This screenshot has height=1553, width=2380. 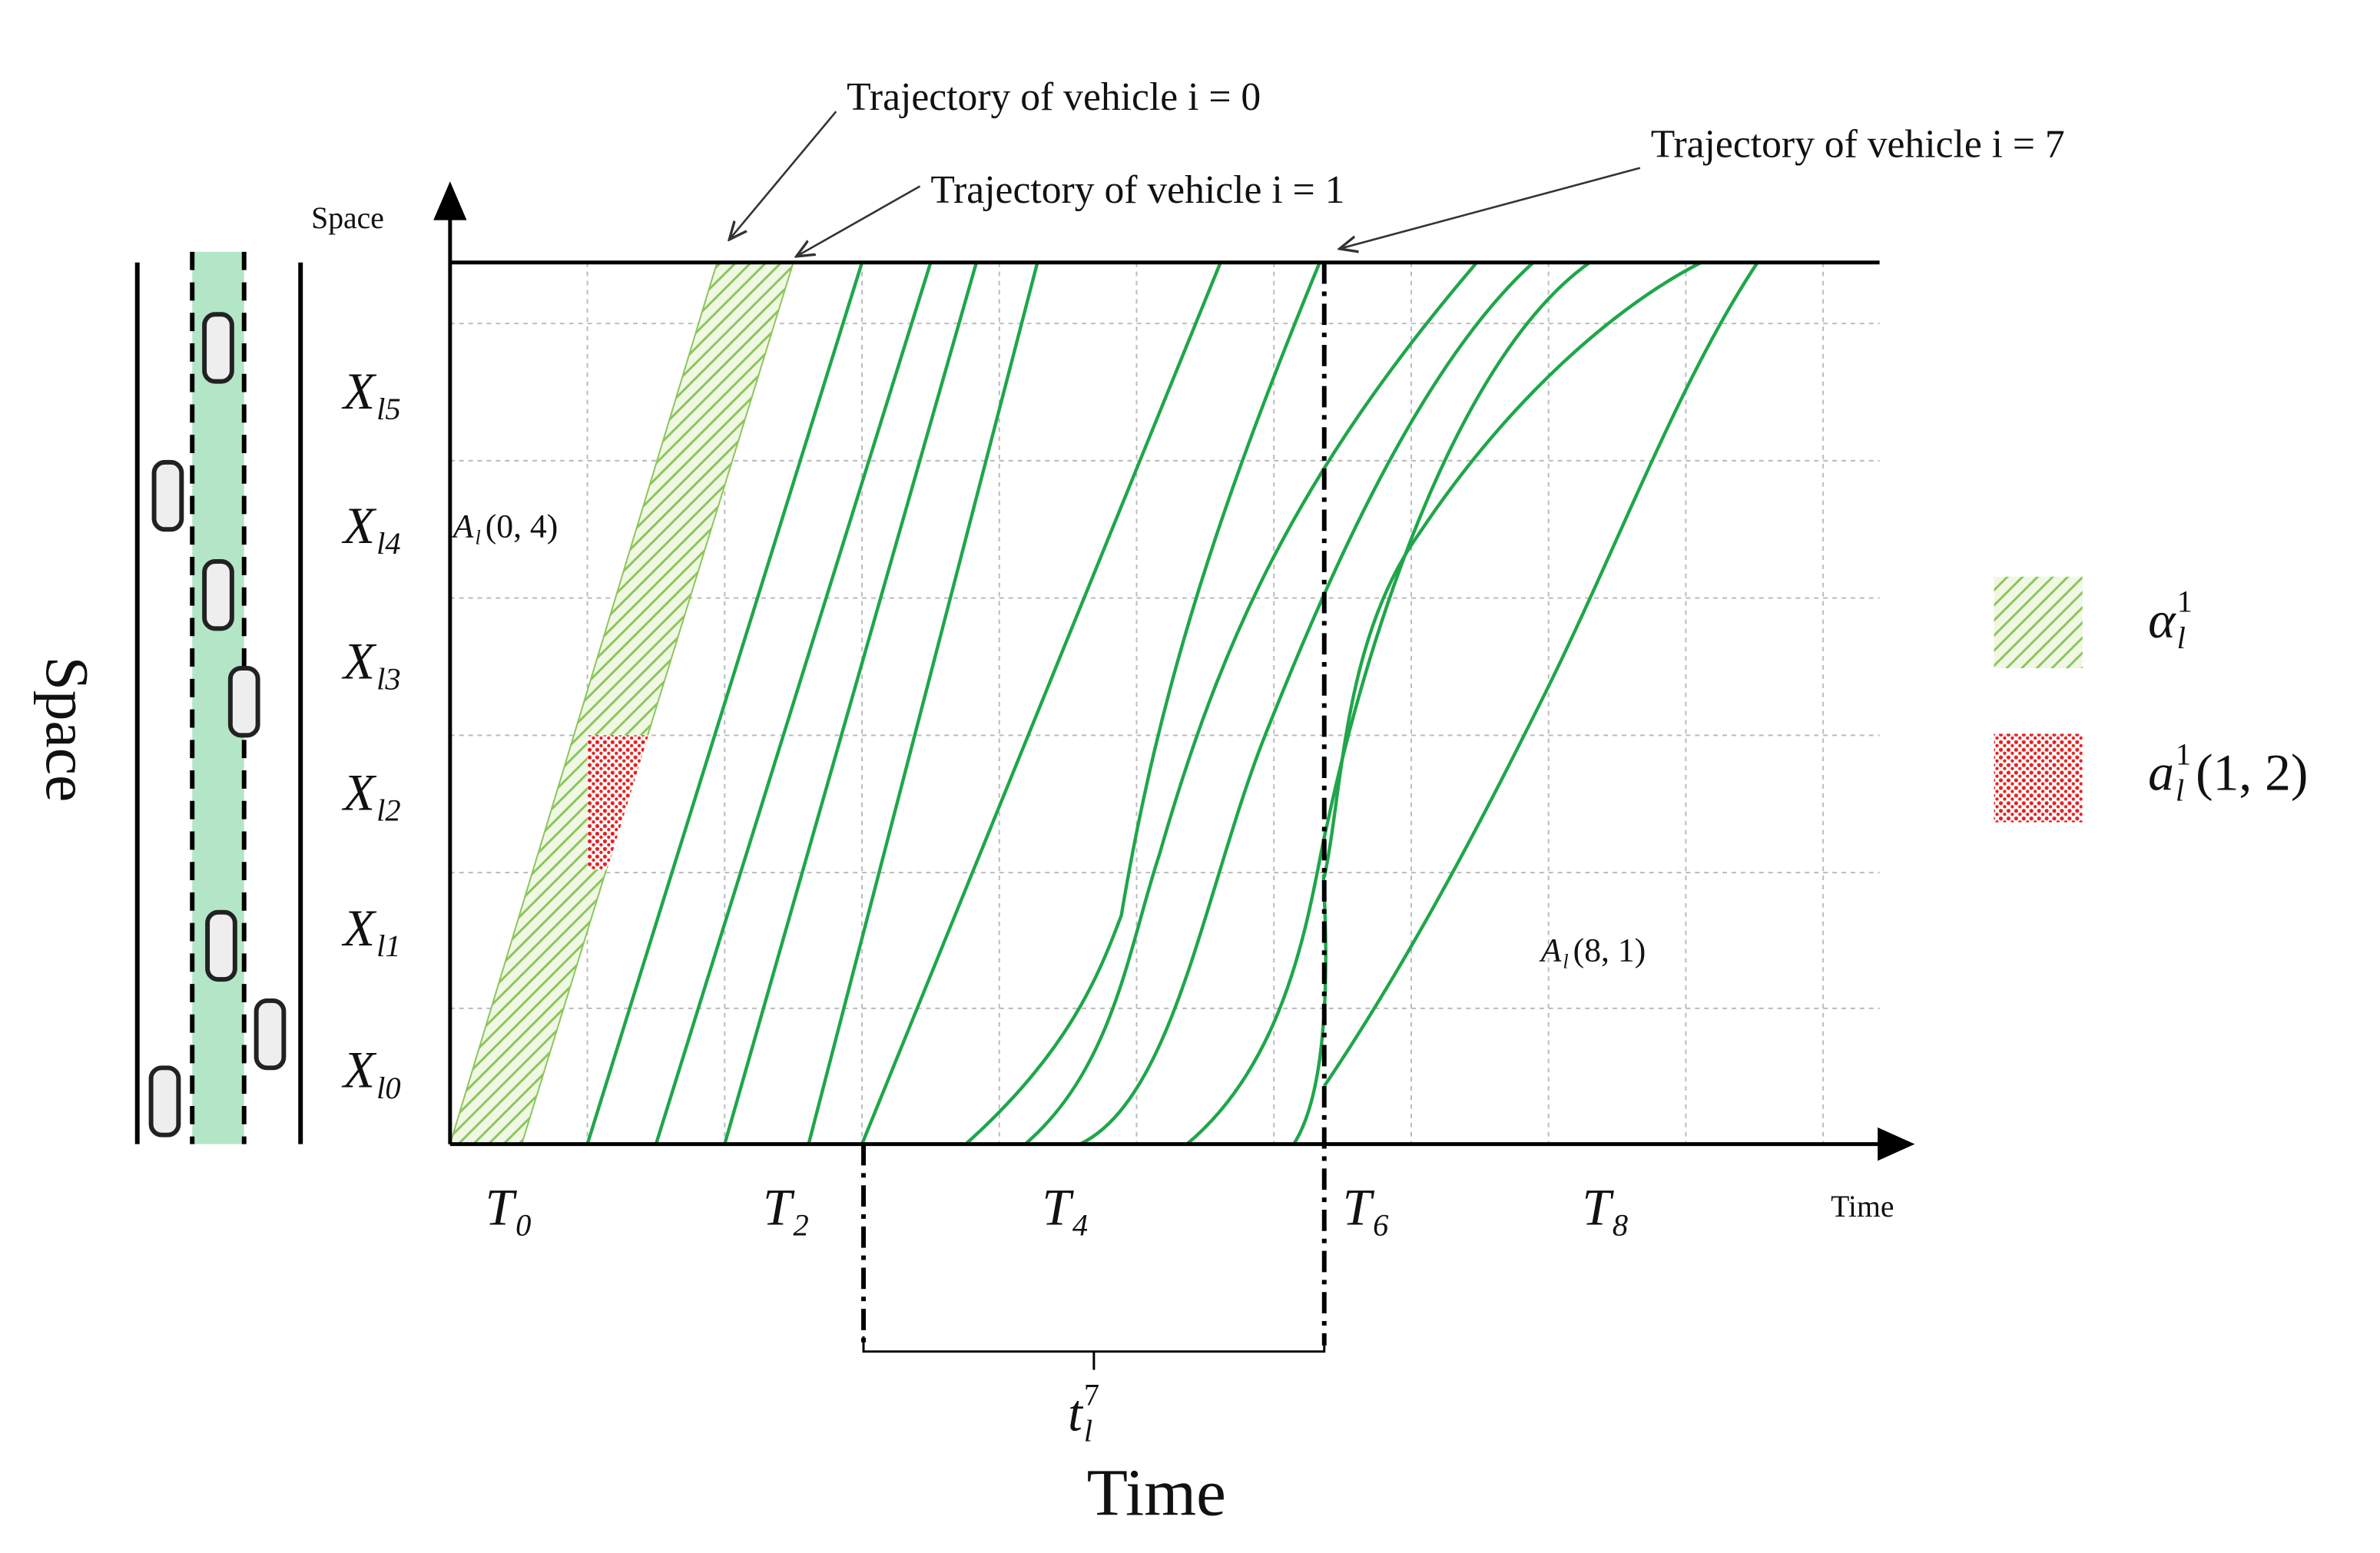 What do you see at coordinates (67, 730) in the screenshot?
I see `outer-label: Space` at bounding box center [67, 730].